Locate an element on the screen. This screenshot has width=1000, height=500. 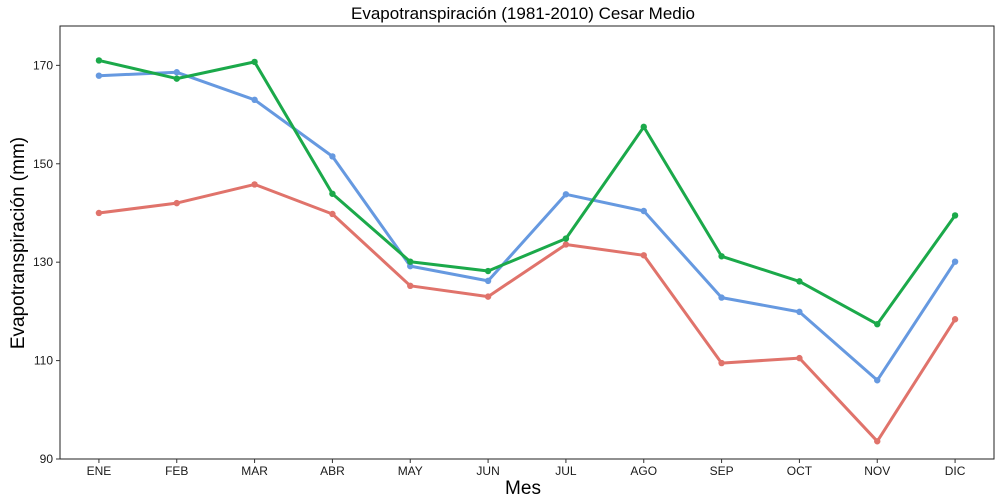
x-axis: ENE FEB MAR ABR MAY JUN JUL AGO SEP OCT NOV DIC is located at coordinates (526, 468).